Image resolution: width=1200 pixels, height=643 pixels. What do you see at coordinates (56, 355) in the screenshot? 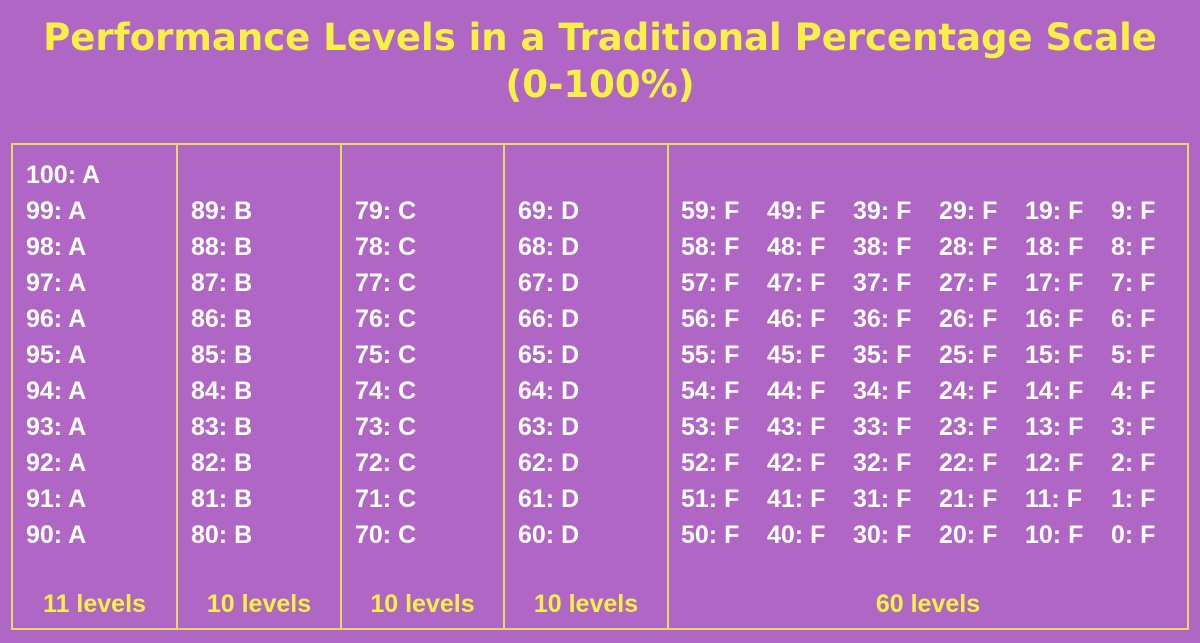
I see `grade-item: 95: A` at bounding box center [56, 355].